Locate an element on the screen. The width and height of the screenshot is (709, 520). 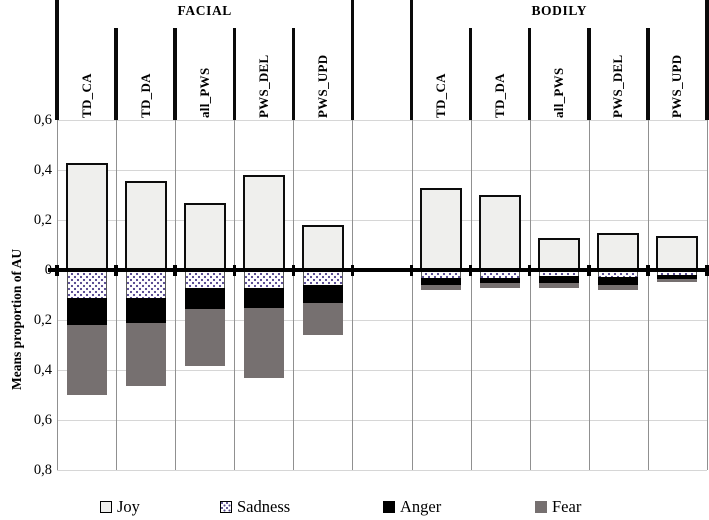
y-axis-title: Means proportion of AU is located at coordinates (16, 319).